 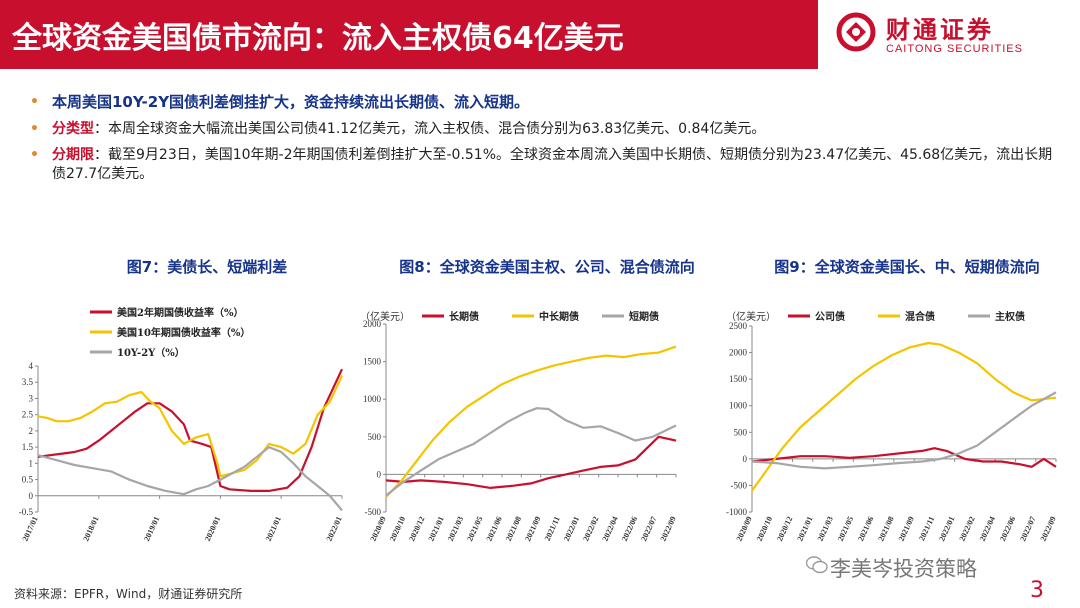 I want to click on bullet-summary: • 本周美国10Y-2Y国债利差倒挂扩大，资金持续流出长期债、流入短期。, so click(x=545, y=103).